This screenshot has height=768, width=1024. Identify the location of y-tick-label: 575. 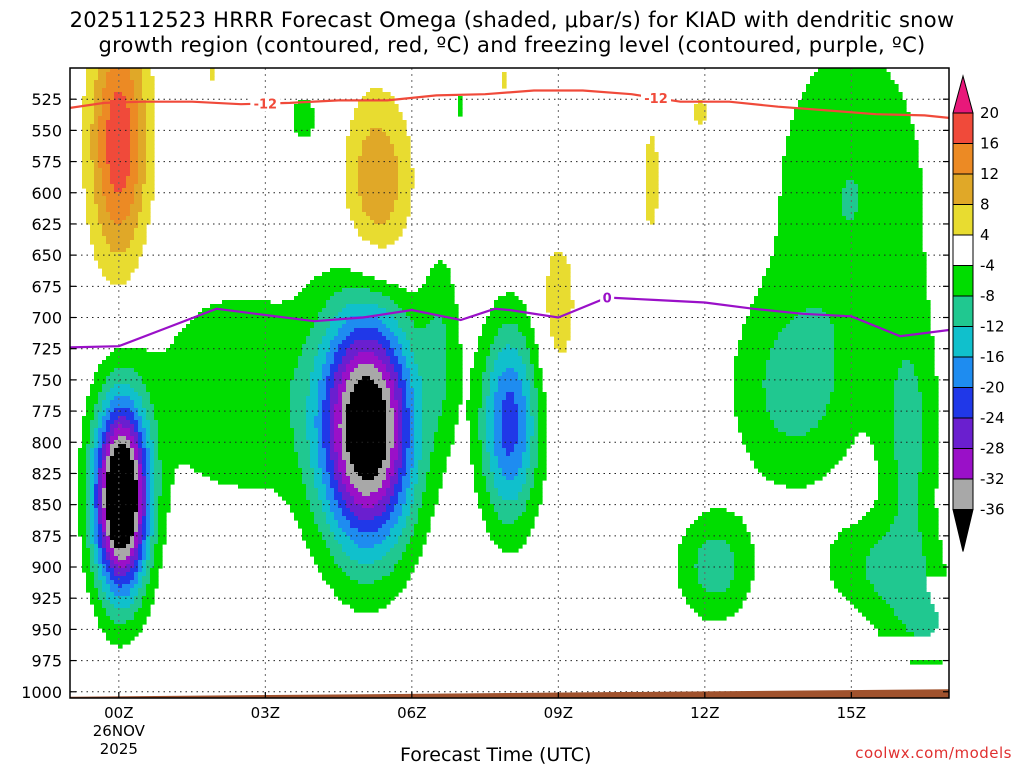
(46, 162).